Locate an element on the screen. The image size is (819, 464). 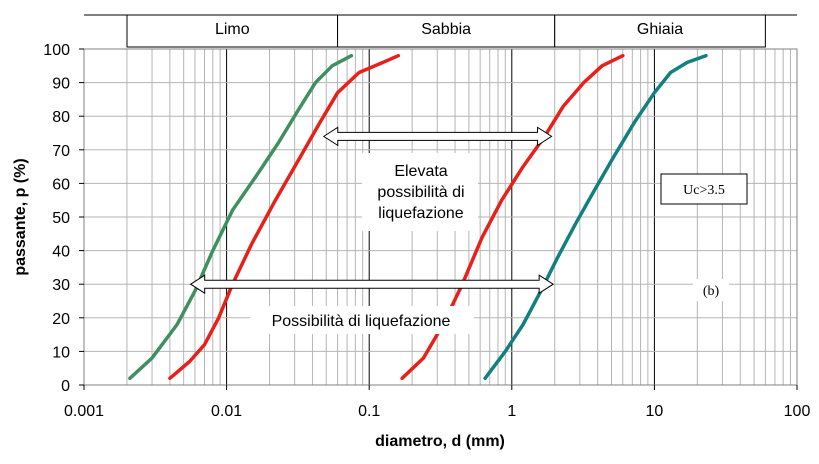
zone-box-limo is located at coordinates (232, 31).